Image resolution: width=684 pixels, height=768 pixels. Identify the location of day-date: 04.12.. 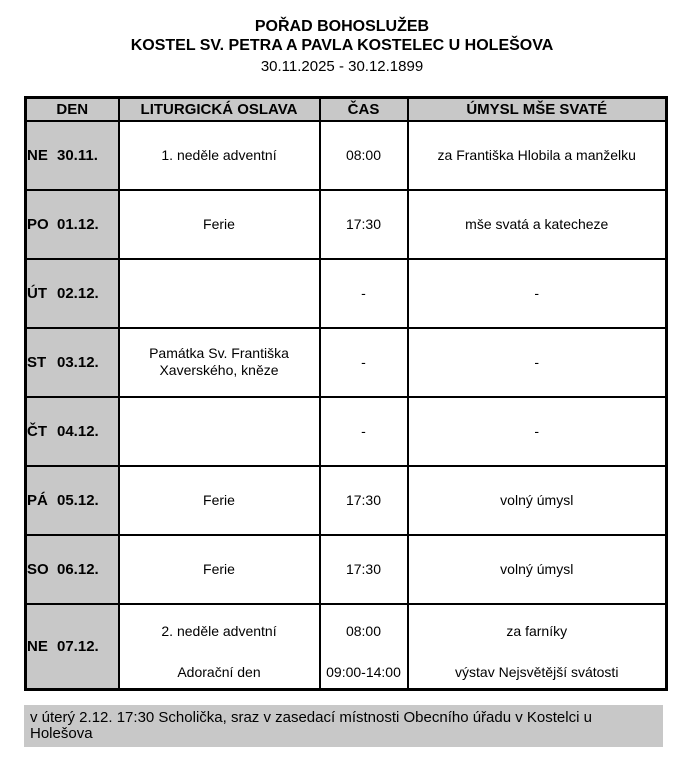
(78, 431).